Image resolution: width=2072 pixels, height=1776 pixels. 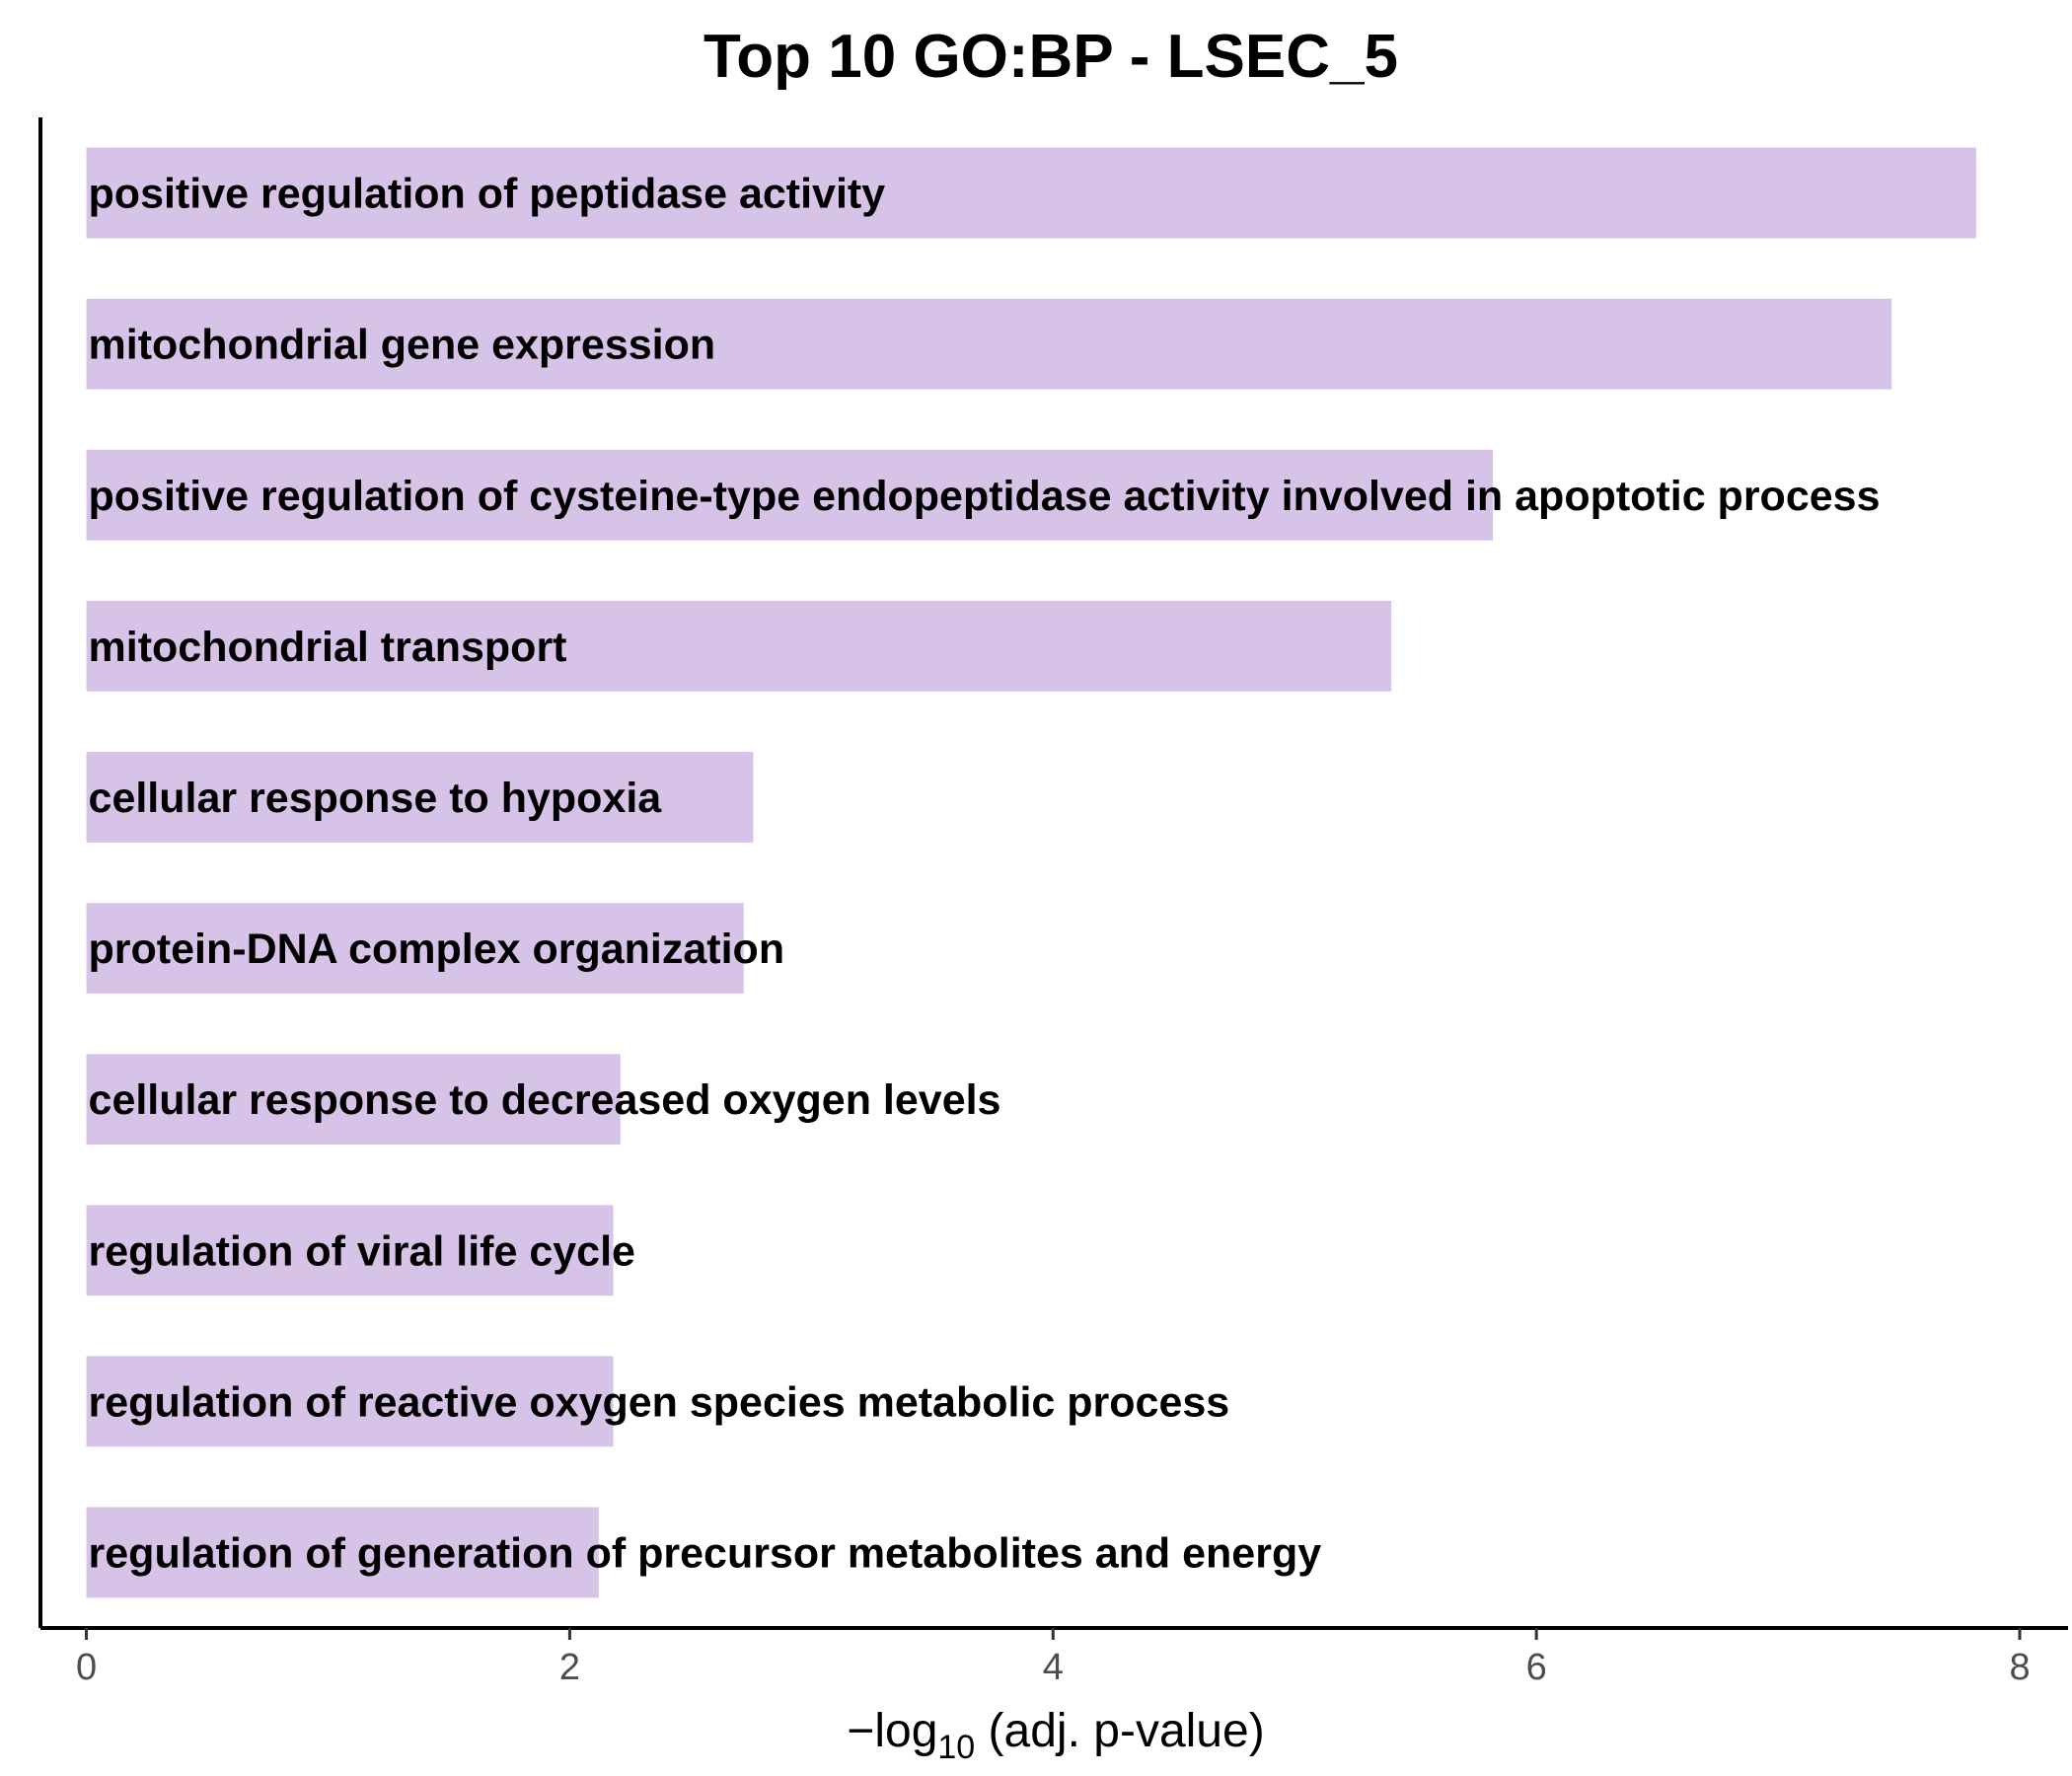 I want to click on x-tick-label-1: 0, so click(x=86, y=1668).